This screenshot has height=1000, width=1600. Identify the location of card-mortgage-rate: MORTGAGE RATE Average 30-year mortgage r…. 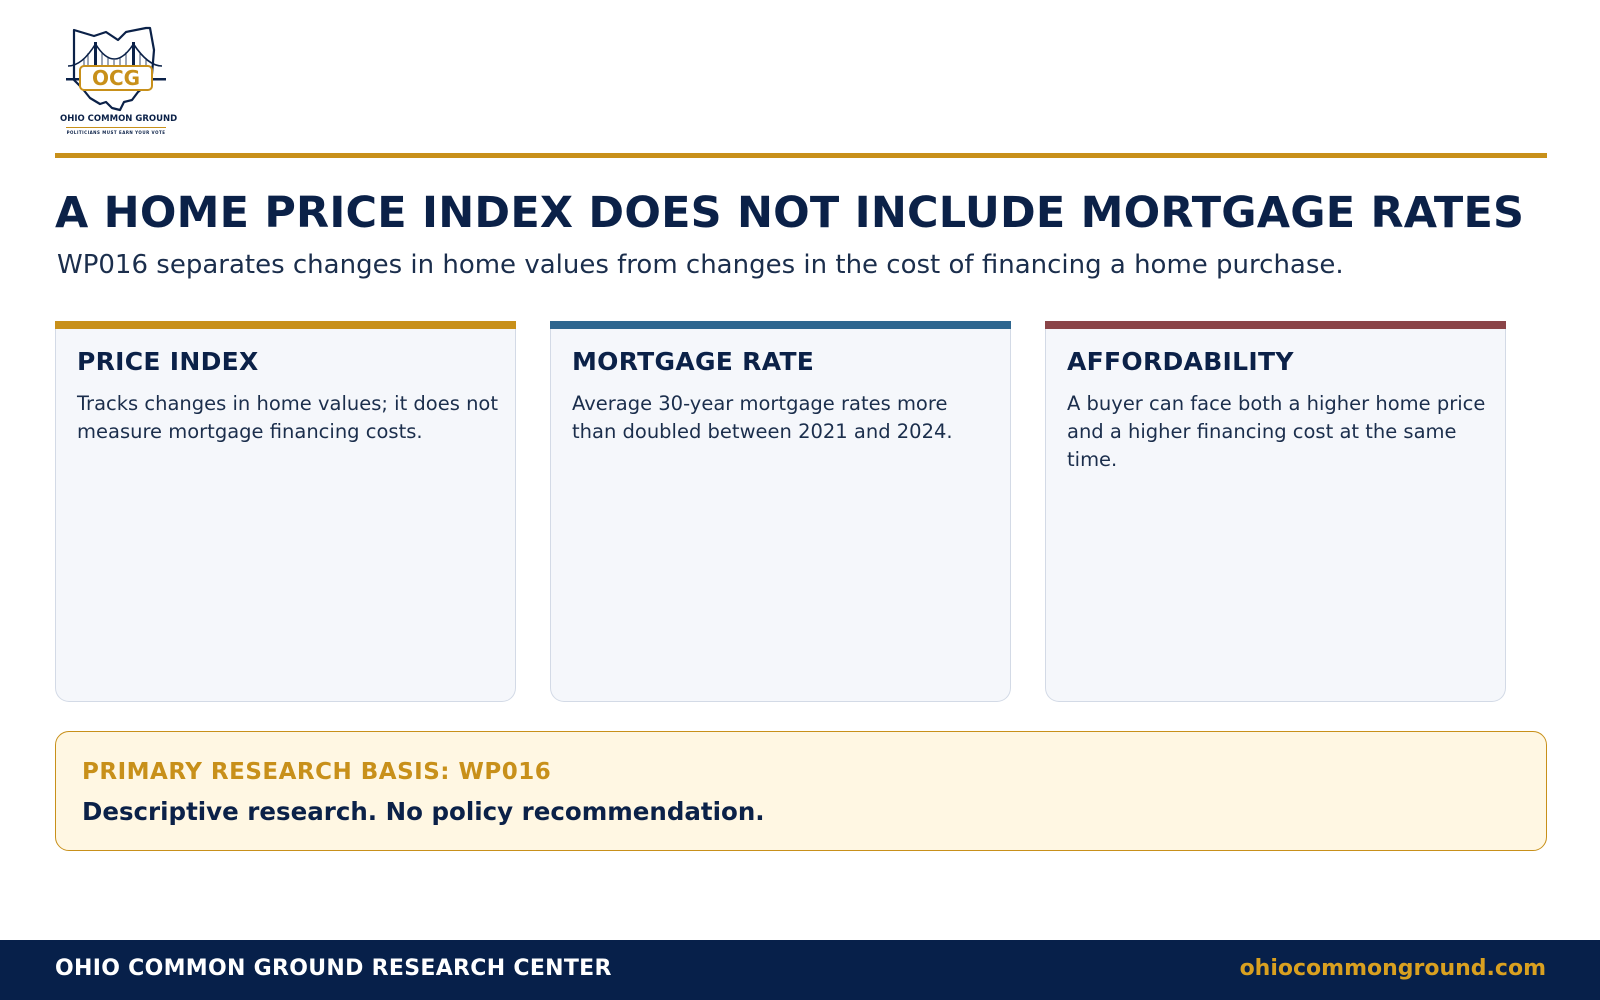
(780, 511).